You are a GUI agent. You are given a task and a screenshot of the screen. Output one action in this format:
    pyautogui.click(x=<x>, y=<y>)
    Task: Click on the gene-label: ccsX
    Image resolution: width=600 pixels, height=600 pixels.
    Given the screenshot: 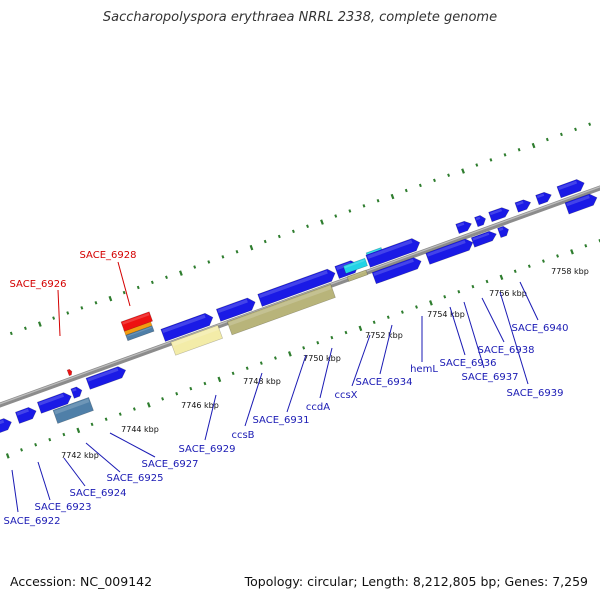 What is the action you would take?
    pyautogui.click(x=345, y=395)
    